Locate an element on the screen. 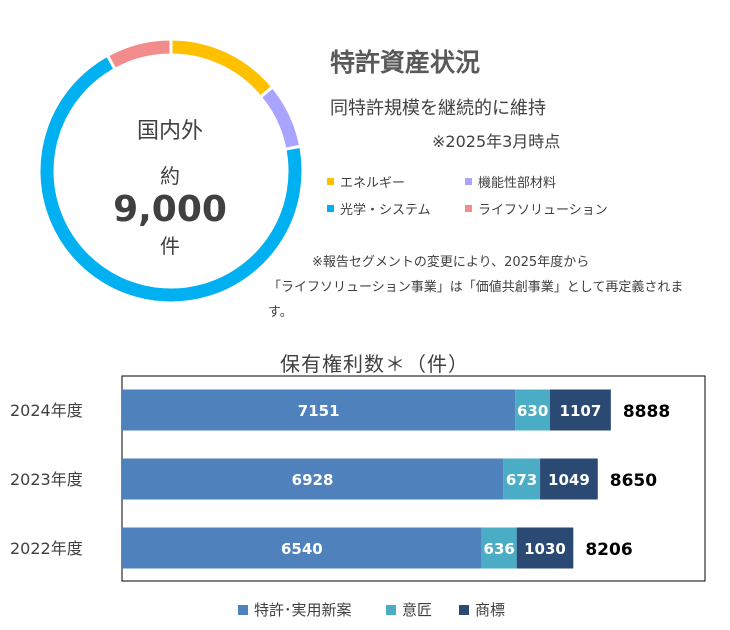 The height and width of the screenshot is (630, 730). page-subtitle: 同特許規模を継続的に維持 is located at coordinates (438, 108).